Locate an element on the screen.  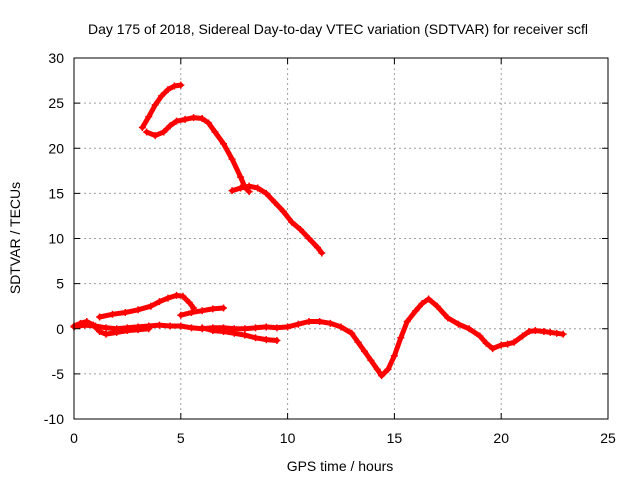
y-tick-label: 15 is located at coordinates (56, 193).